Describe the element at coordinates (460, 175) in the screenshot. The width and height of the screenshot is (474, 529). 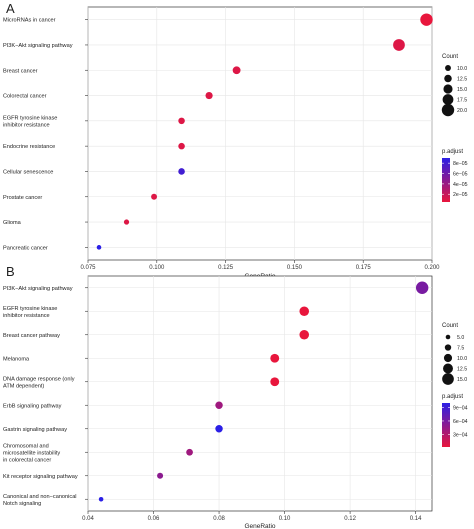
I see `colorbar-label: 6e−05` at that location.